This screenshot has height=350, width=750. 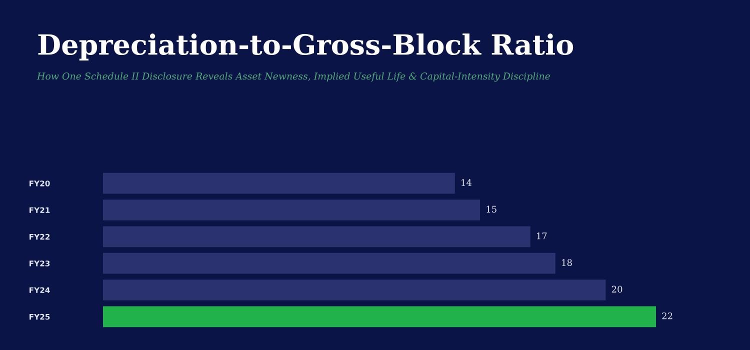 What do you see at coordinates (541, 236) in the screenshot?
I see `data-label: 17` at bounding box center [541, 236].